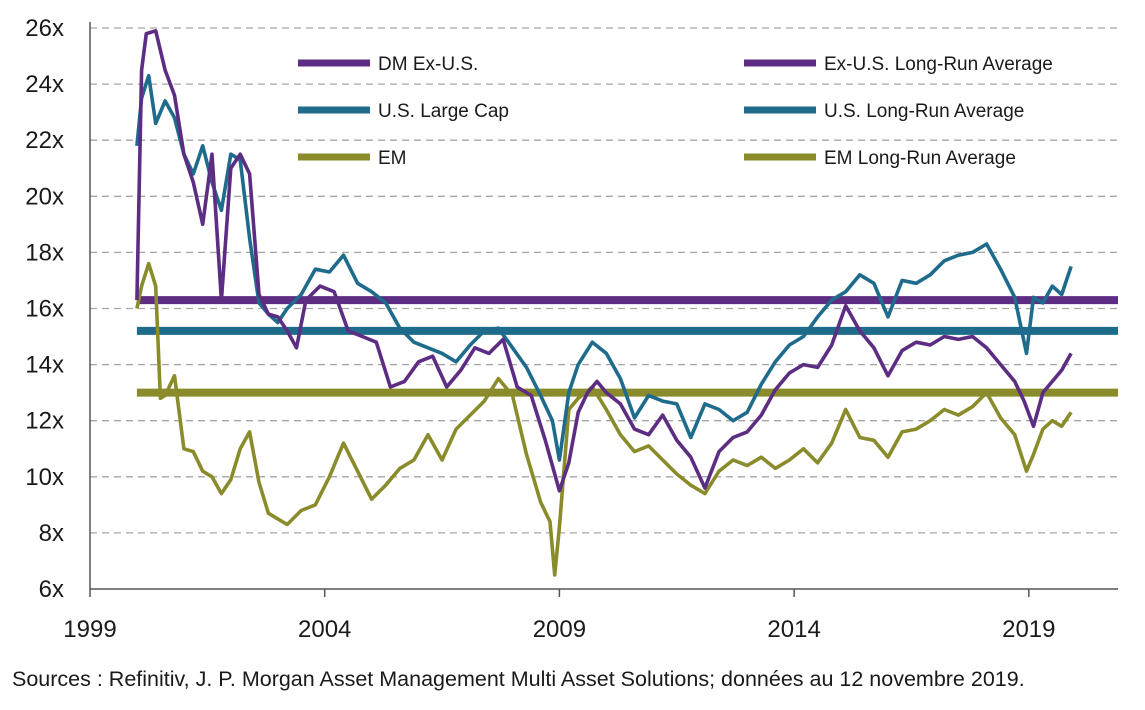 The image size is (1145, 710). I want to click on y-tick-label: 16x, so click(44, 309).